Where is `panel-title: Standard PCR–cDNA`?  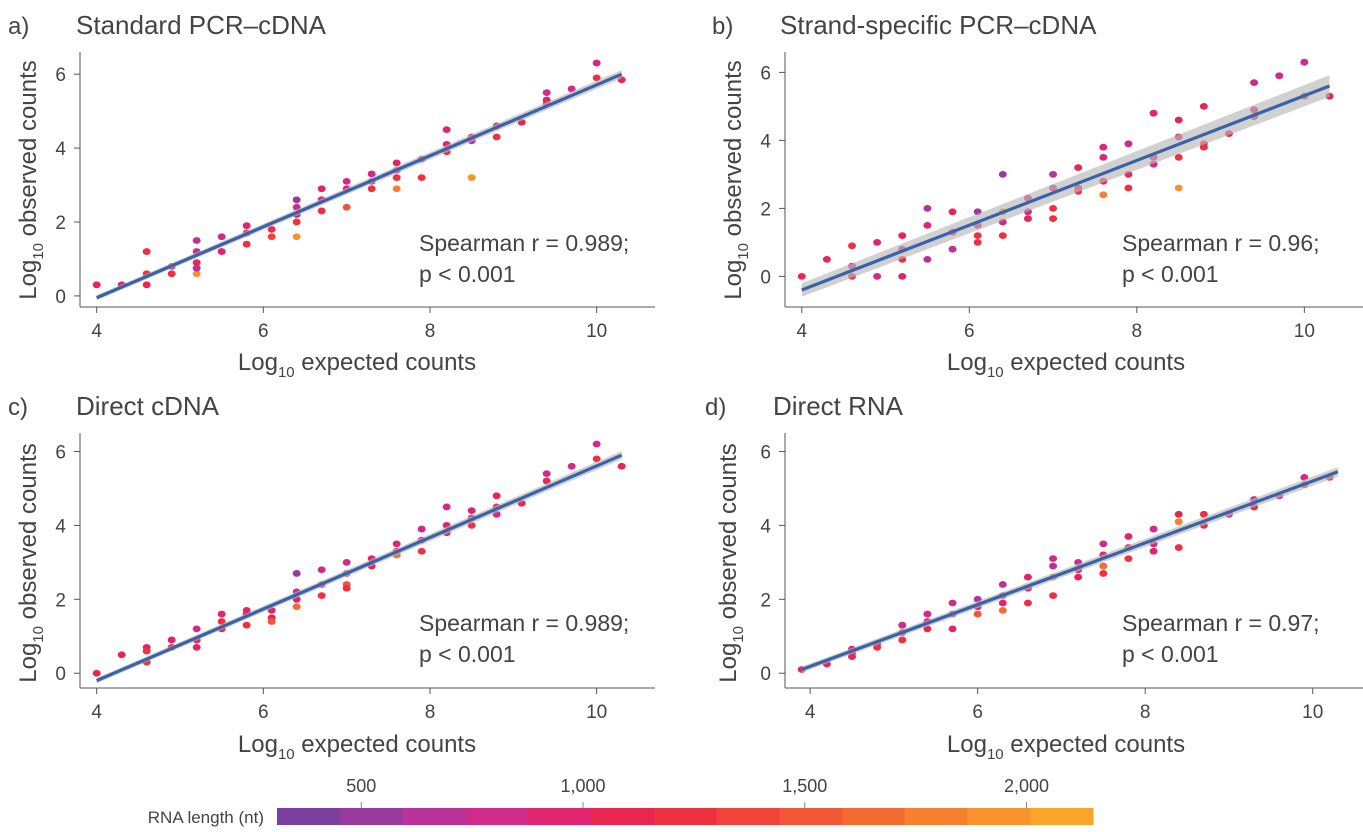
panel-title: Standard PCR–cDNA is located at coordinates (201, 25).